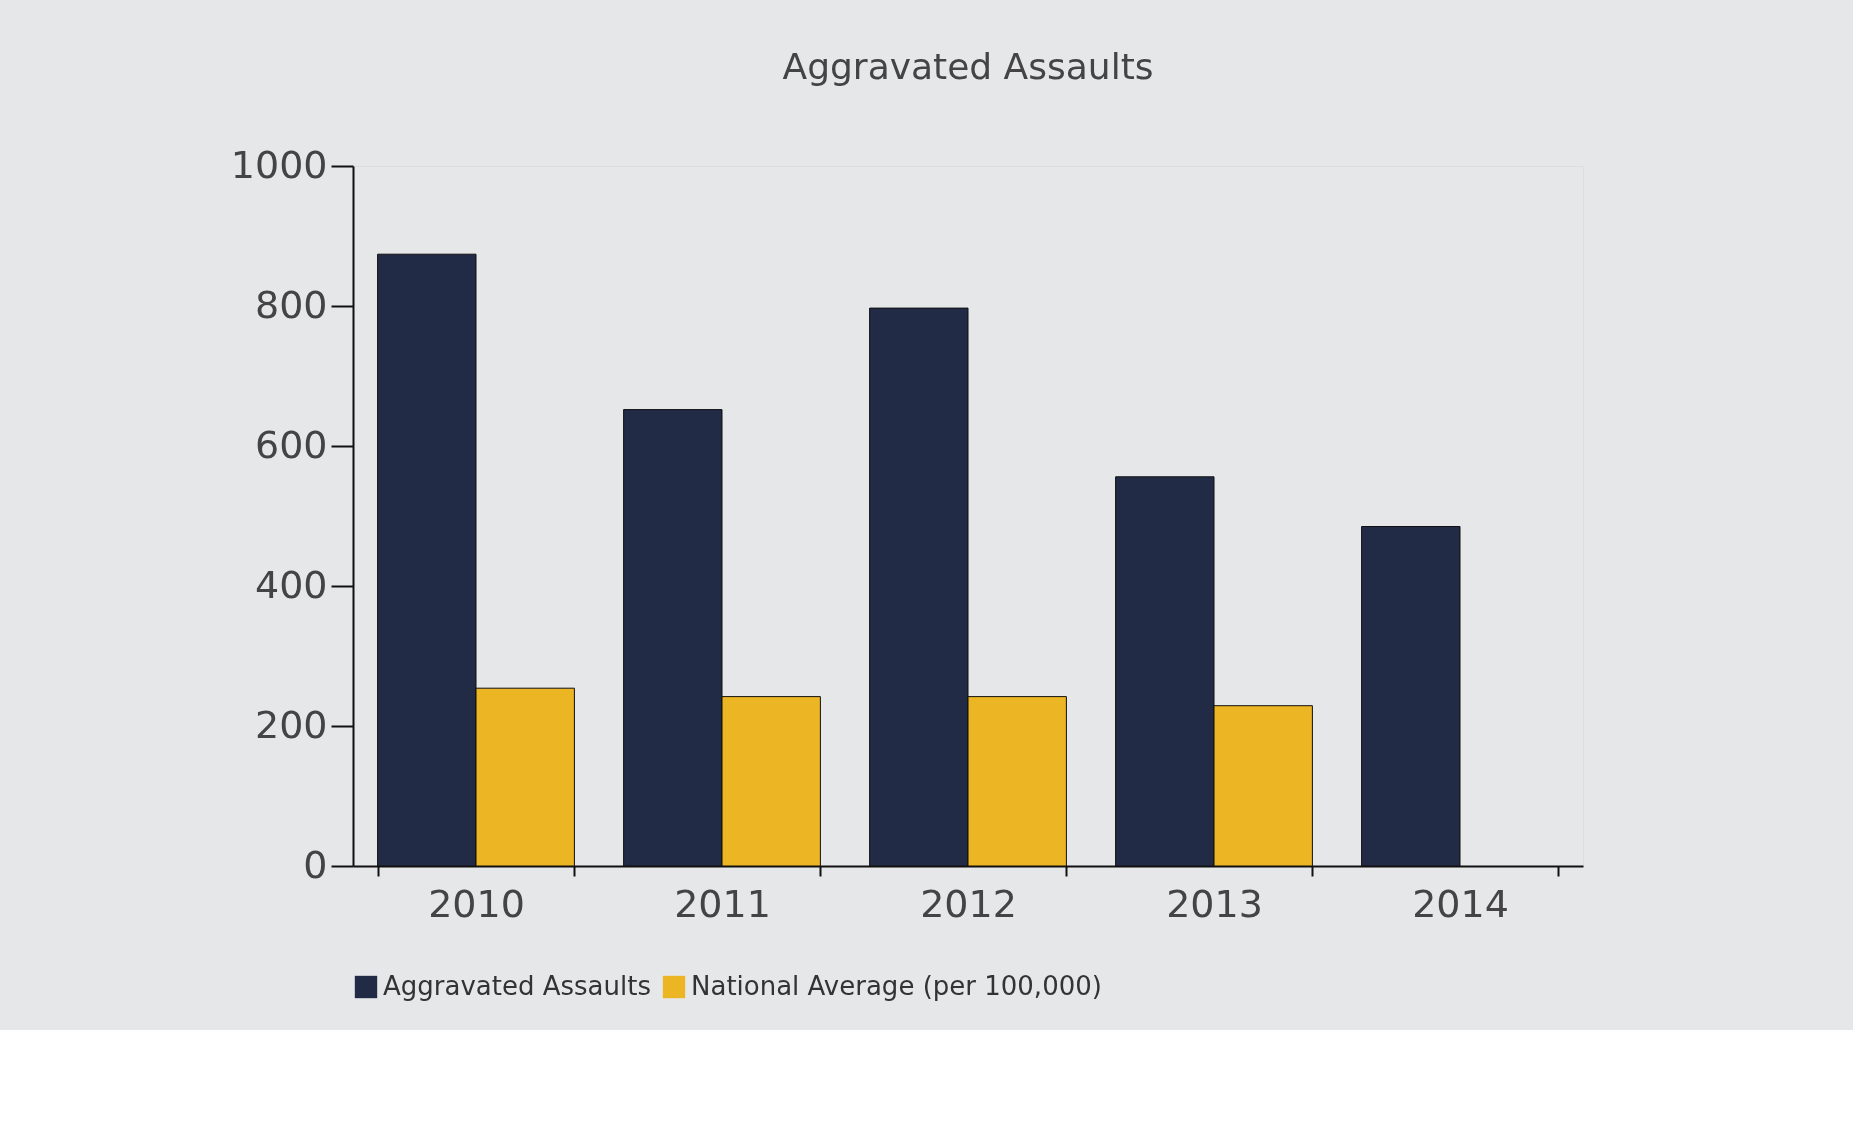 The height and width of the screenshot is (1135, 1873). What do you see at coordinates (279, 164) in the screenshot?
I see `y-tick-label: 1000` at bounding box center [279, 164].